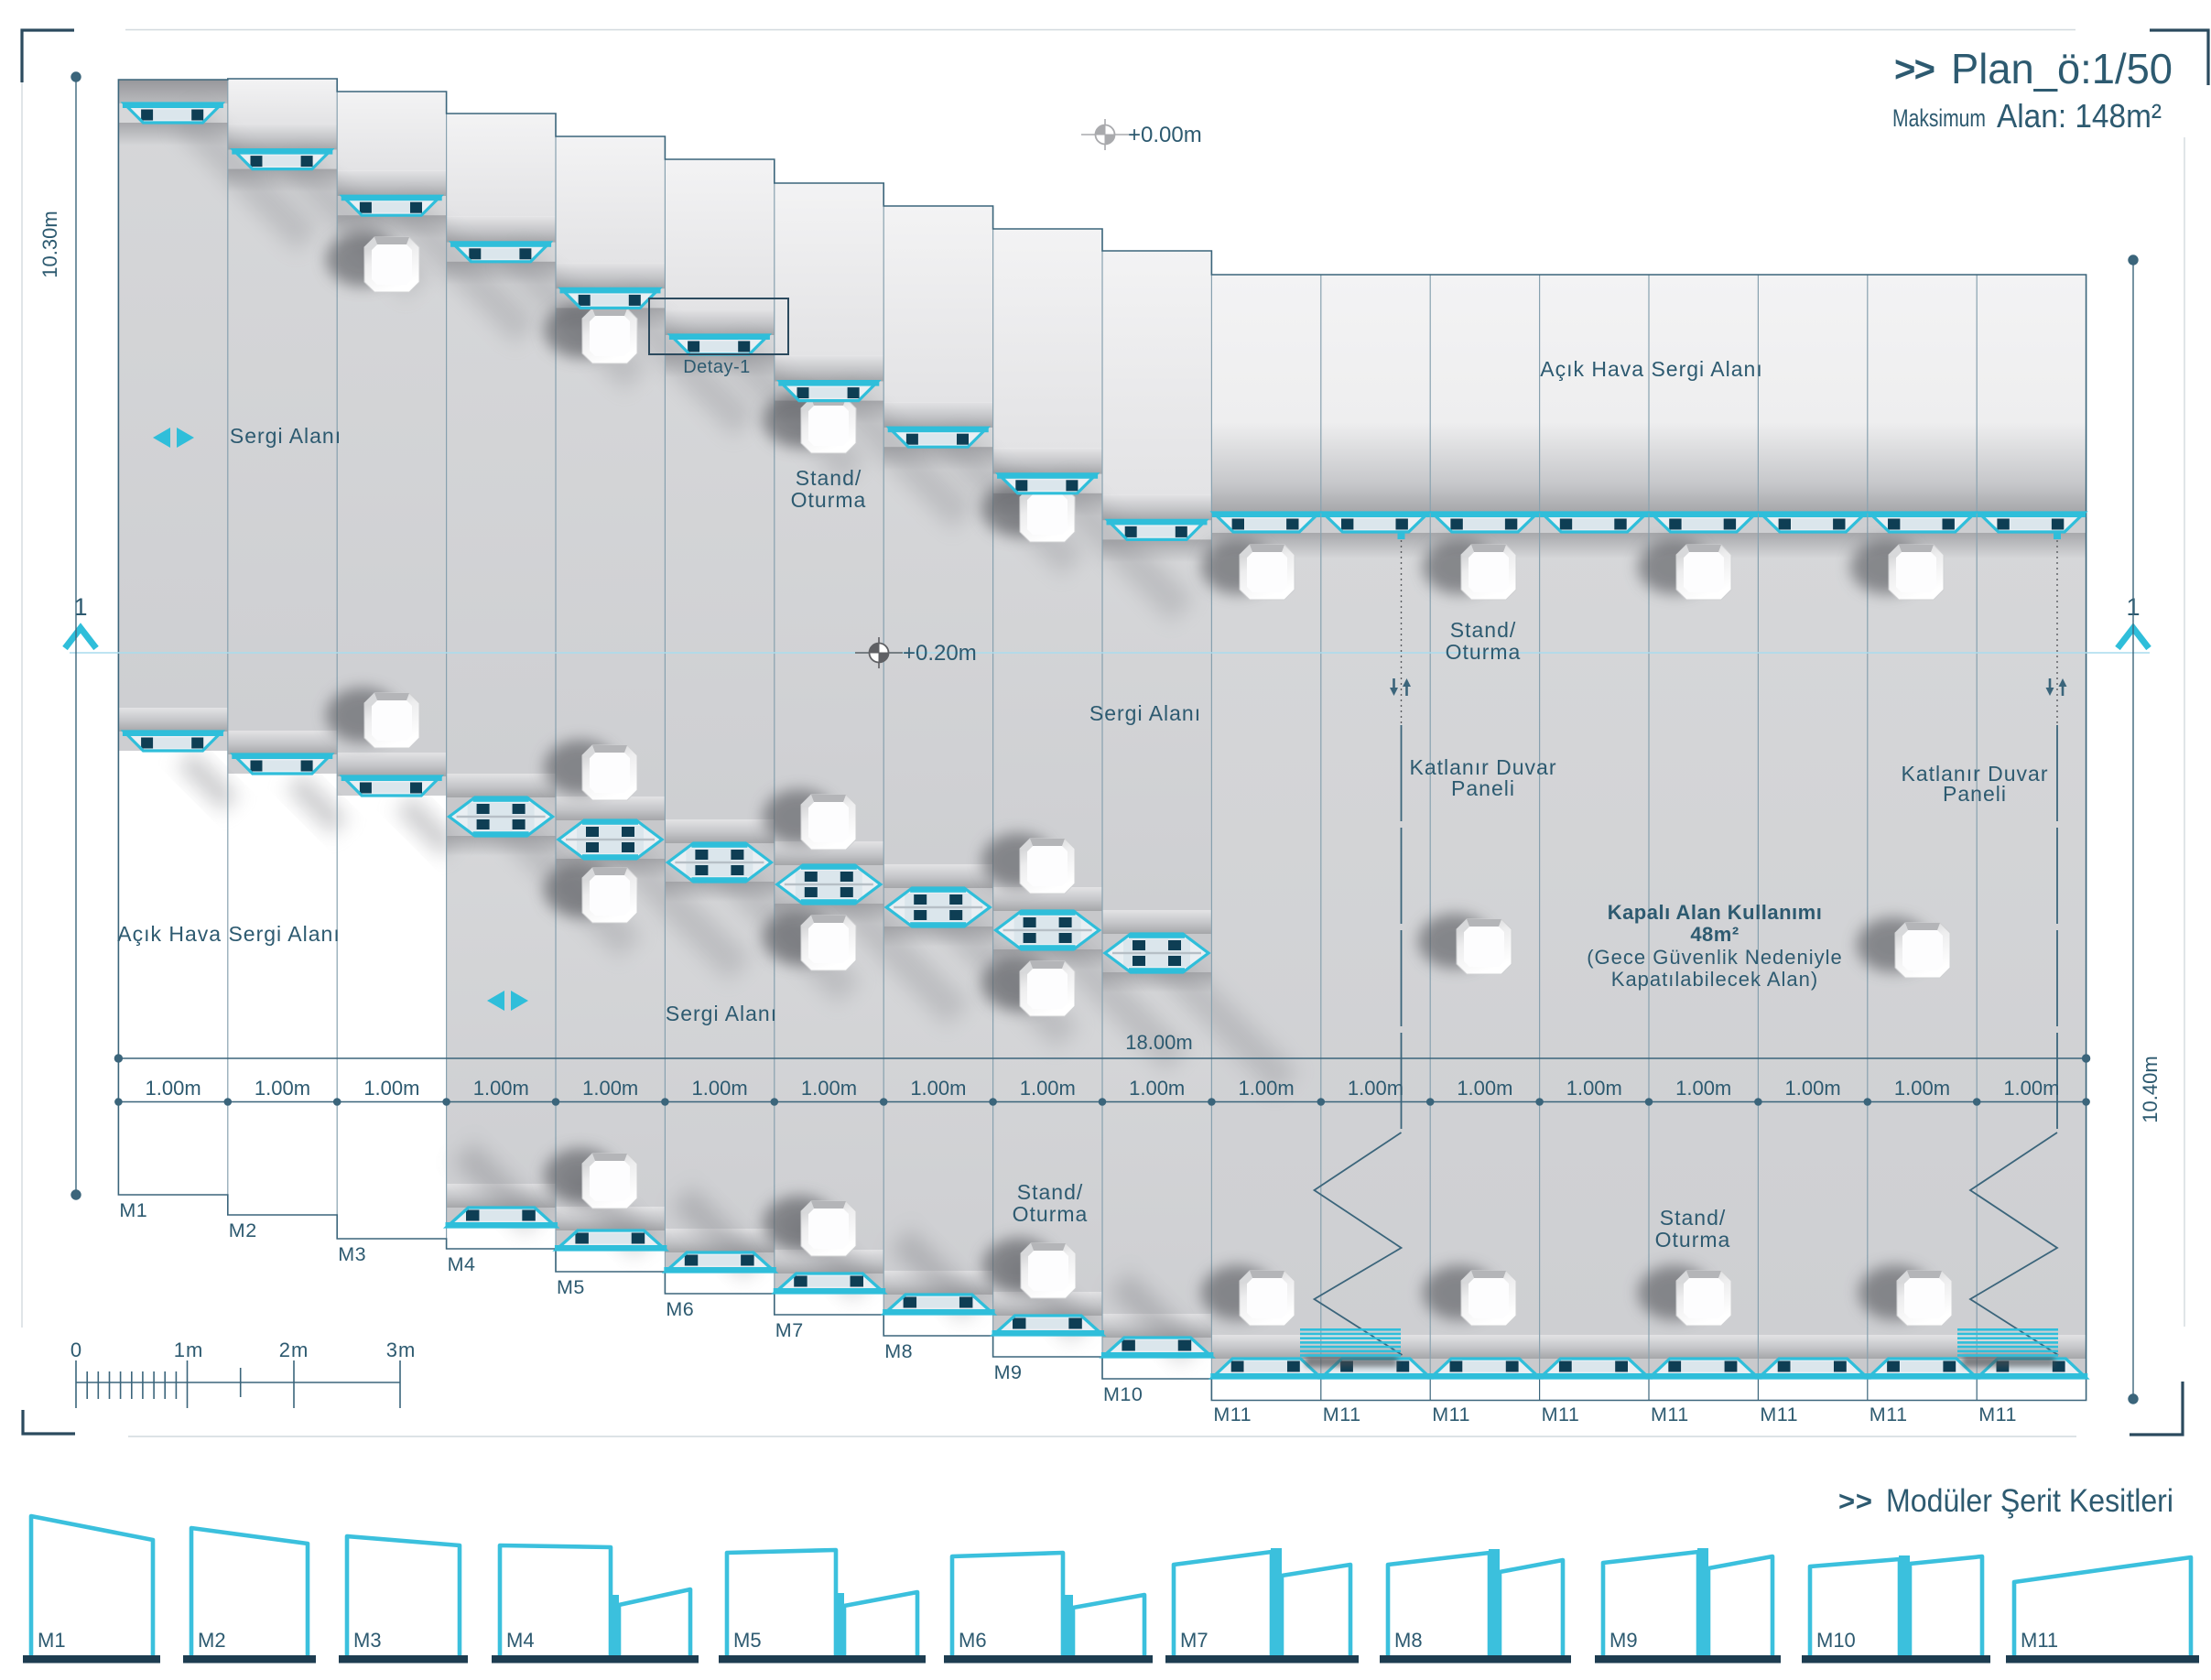 The height and width of the screenshot is (1680, 2211). I want to click on svg-text: Kapatılabilecek Alan), so click(1714, 979).